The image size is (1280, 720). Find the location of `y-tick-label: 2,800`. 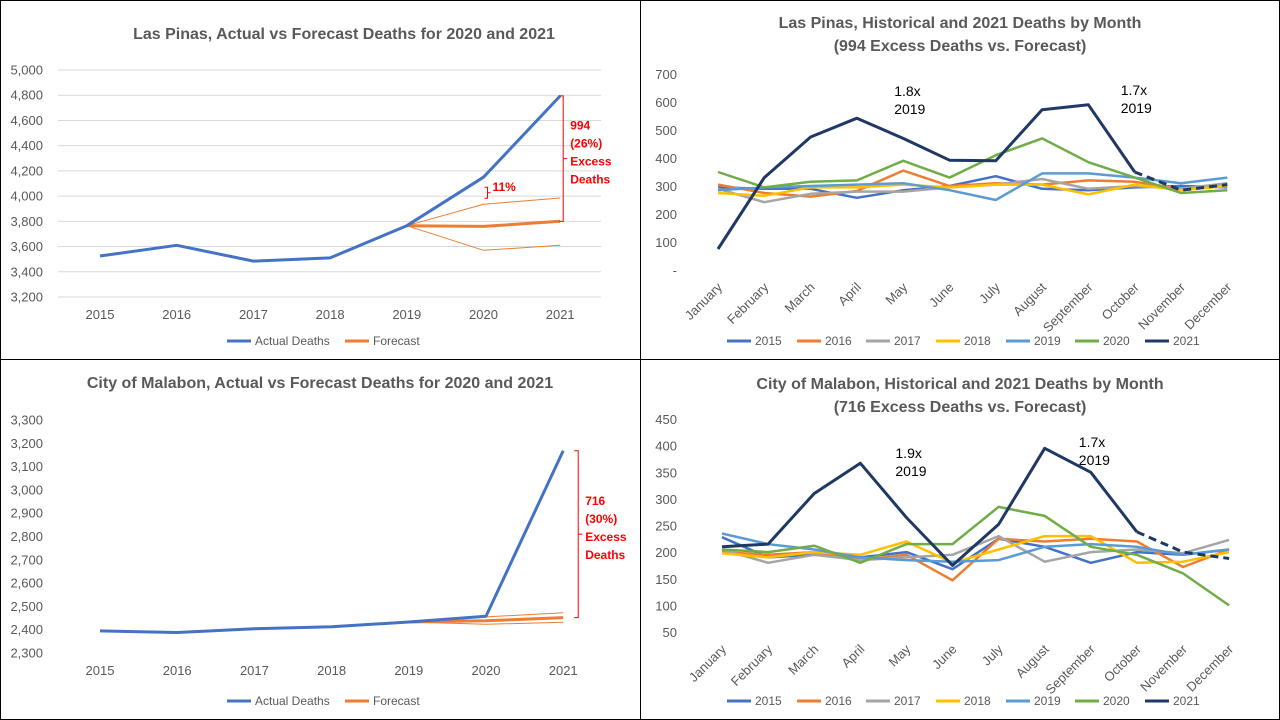

y-tick-label: 2,800 is located at coordinates (26, 536).